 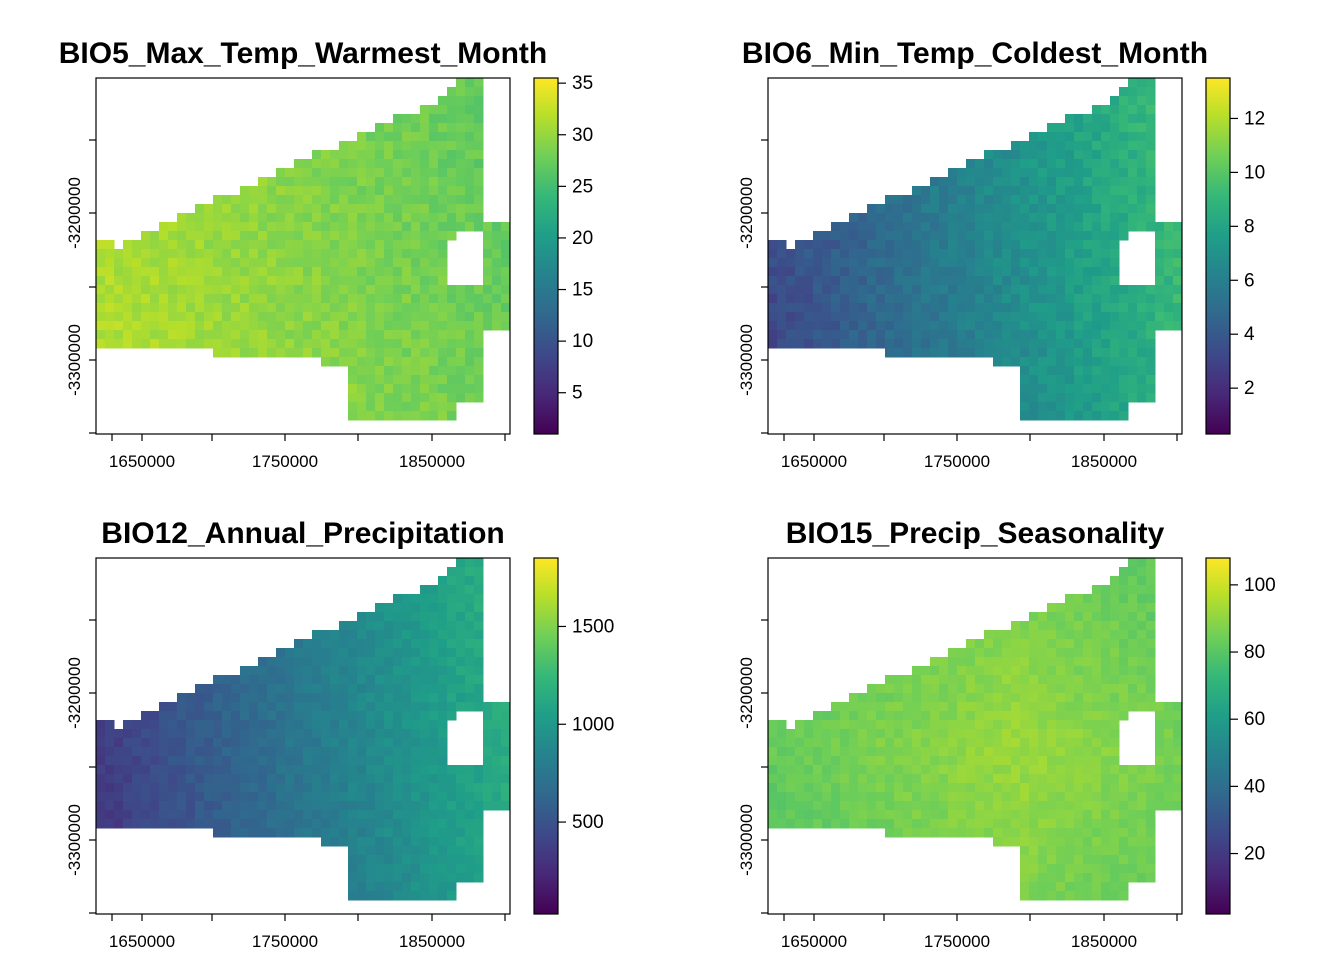 What do you see at coordinates (593, 626) in the screenshot?
I see `legend-tick-label: 1500` at bounding box center [593, 626].